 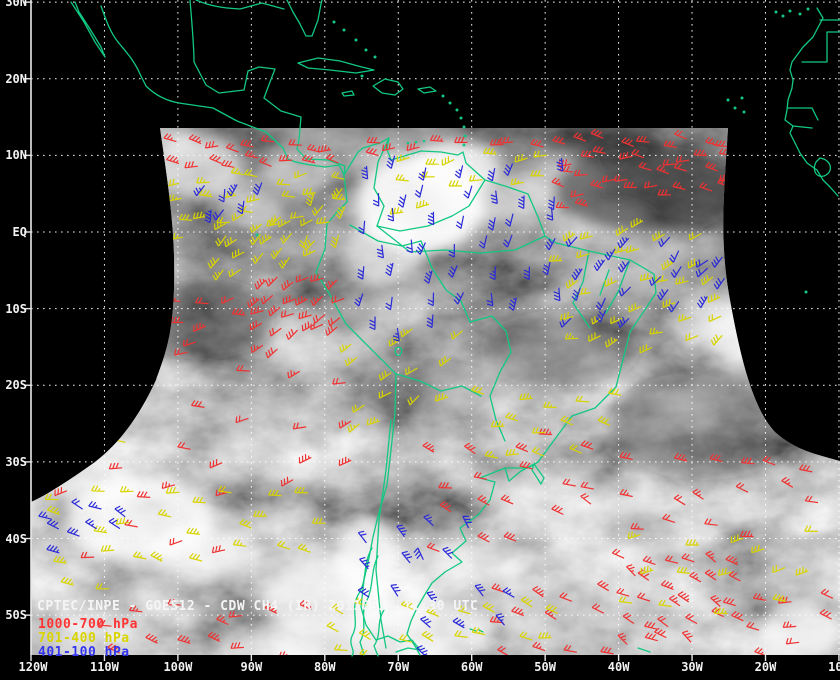 What do you see at coordinates (445, 281) in the screenshot?
I see `border-peru-bolivia` at bounding box center [445, 281].